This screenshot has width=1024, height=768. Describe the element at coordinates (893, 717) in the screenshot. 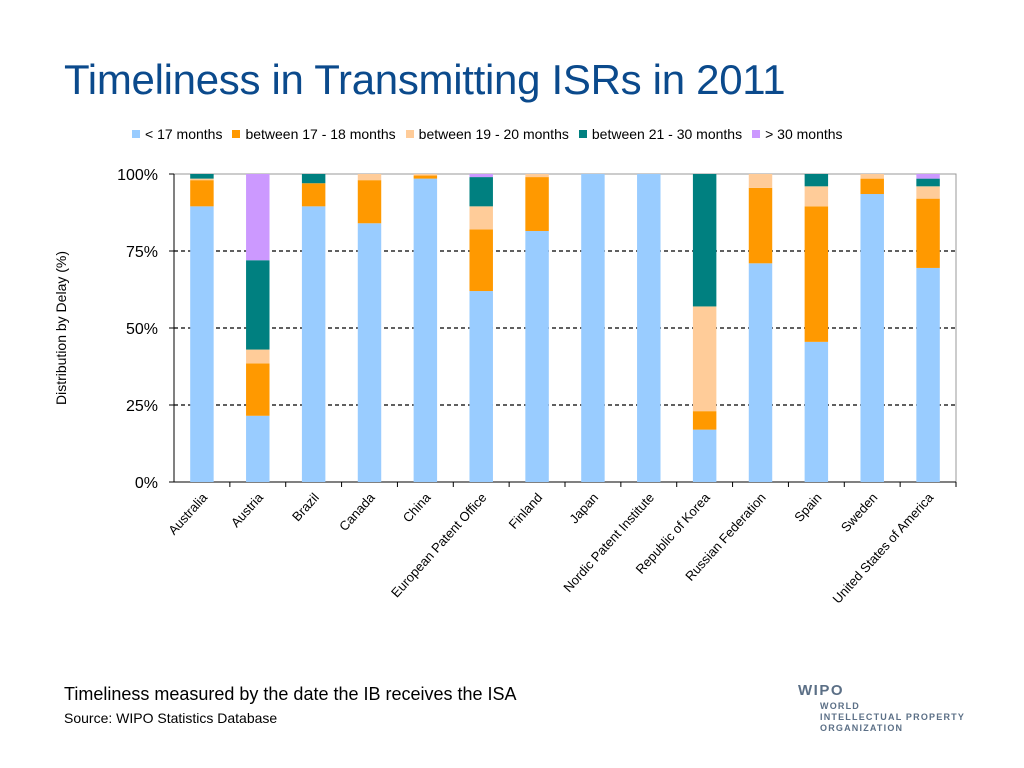

I see `logo-line: INTELLECTUAL PROPERTY` at that location.